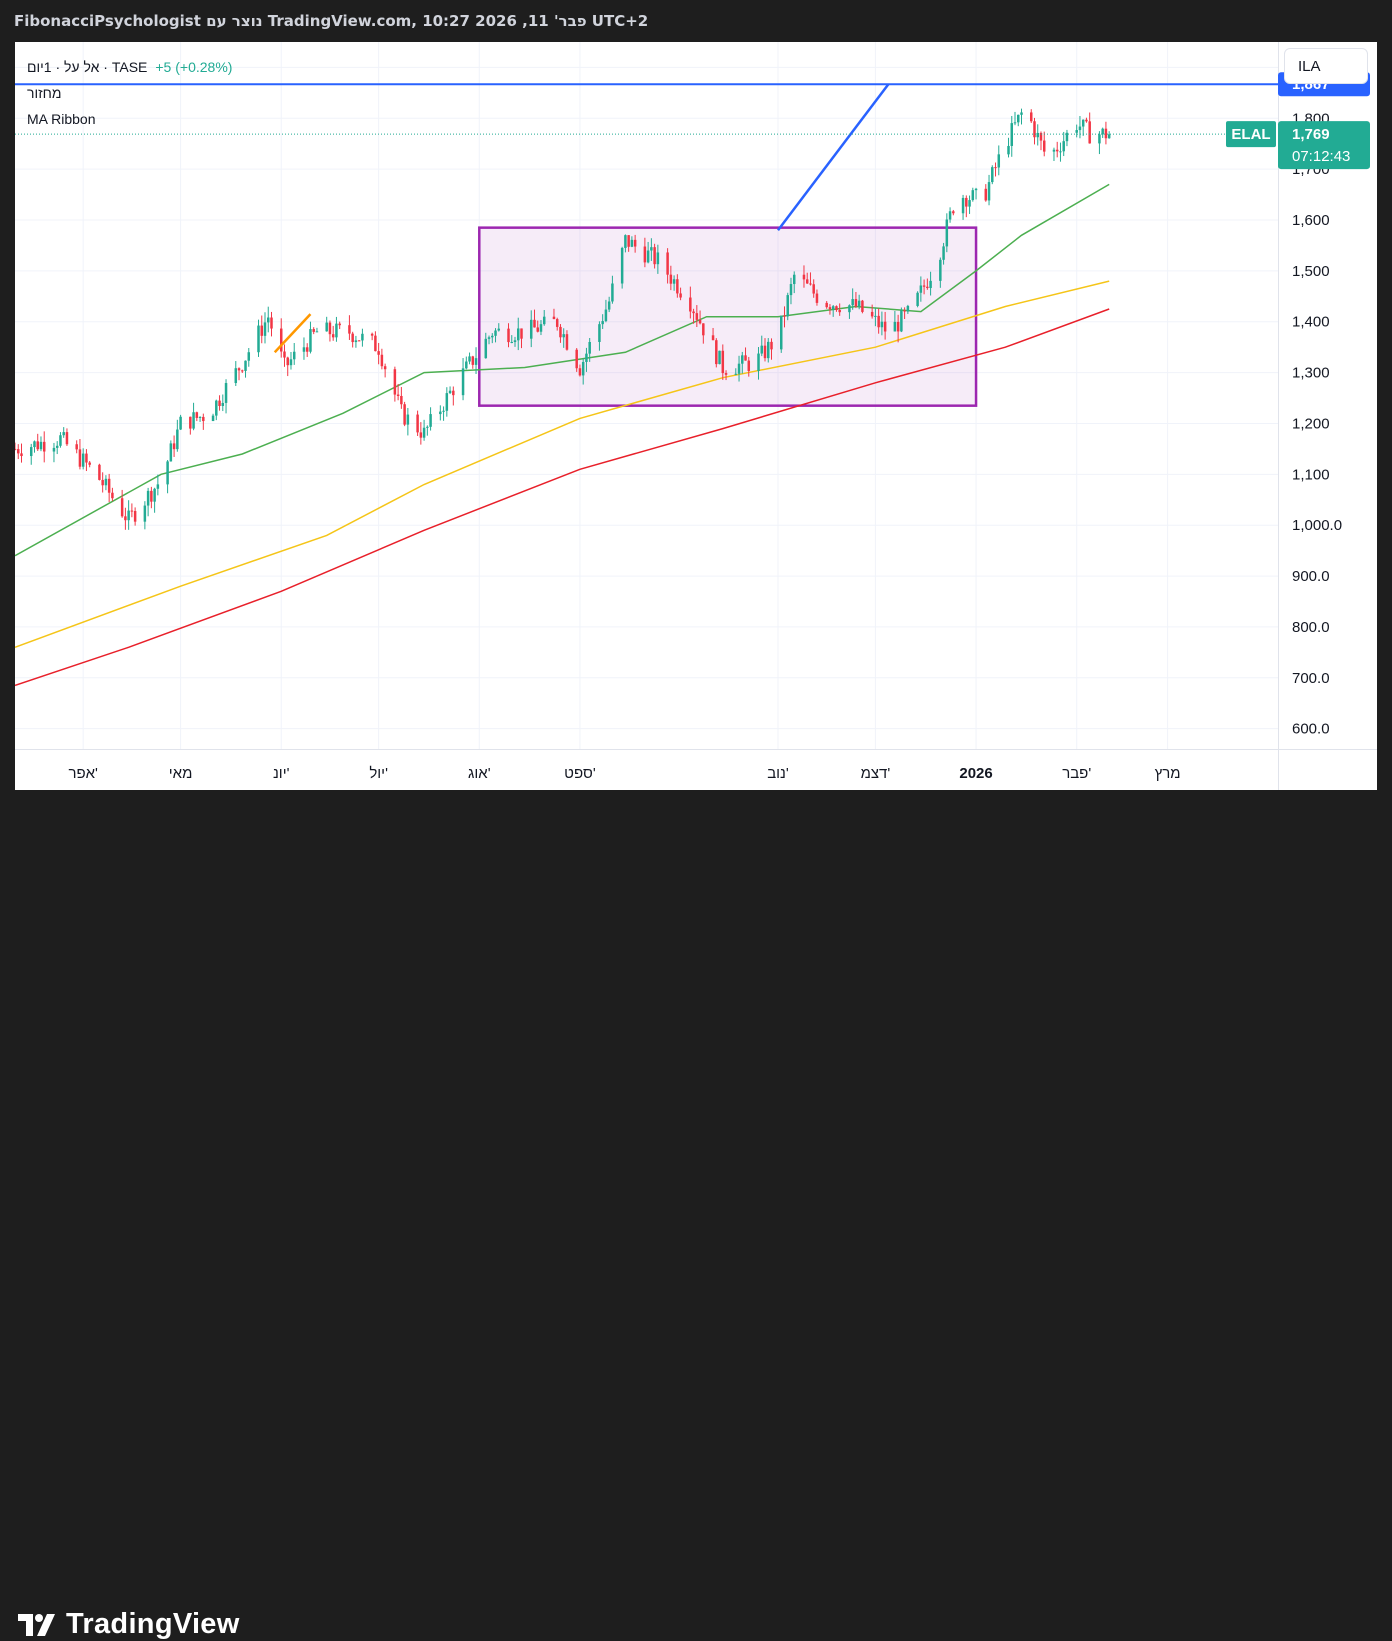 The height and width of the screenshot is (1641, 1392). I want to click on last-price-tag, so click(1324, 145).